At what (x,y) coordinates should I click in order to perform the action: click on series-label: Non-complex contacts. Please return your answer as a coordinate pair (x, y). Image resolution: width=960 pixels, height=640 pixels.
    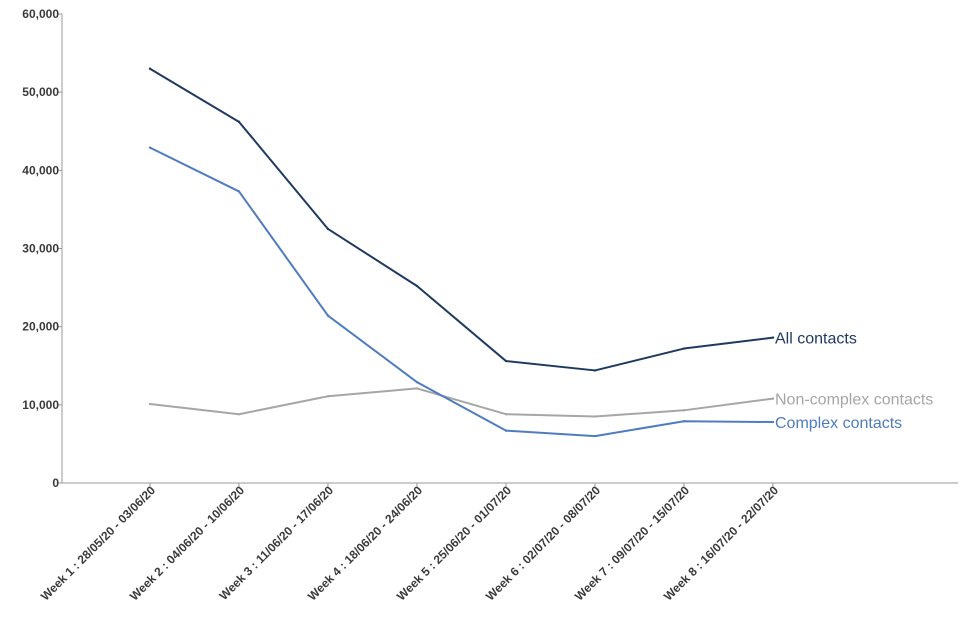
    Looking at the image, I should click on (854, 400).